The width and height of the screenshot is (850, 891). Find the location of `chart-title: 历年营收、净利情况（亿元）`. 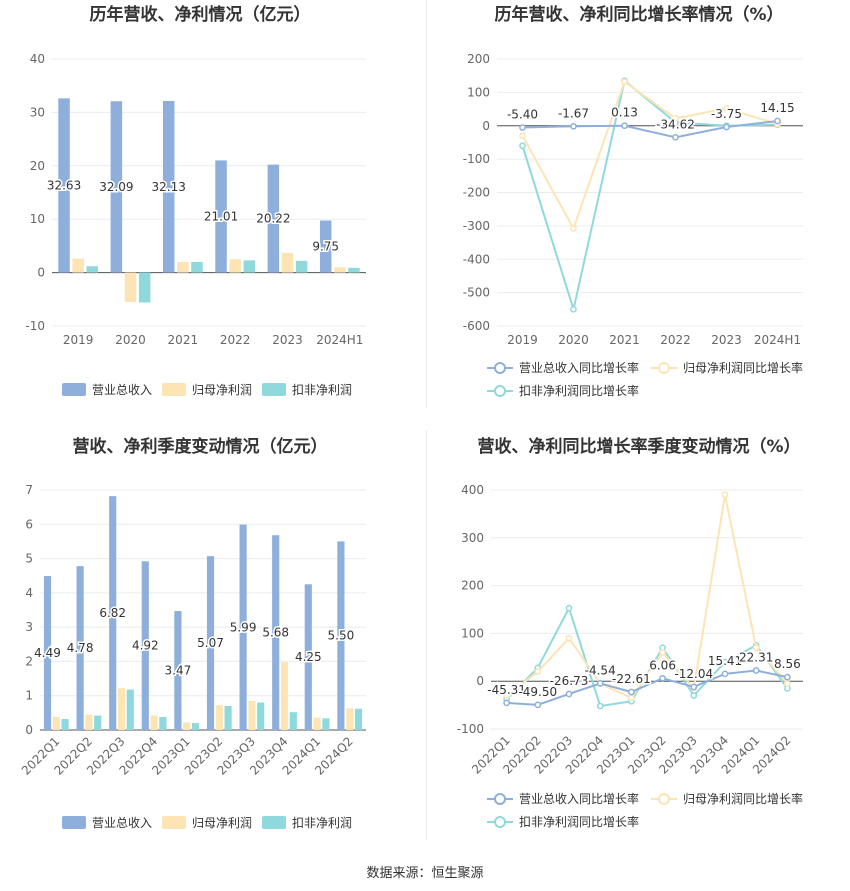

chart-title: 历年营收、净利情况（亿元） is located at coordinates (200, 14).